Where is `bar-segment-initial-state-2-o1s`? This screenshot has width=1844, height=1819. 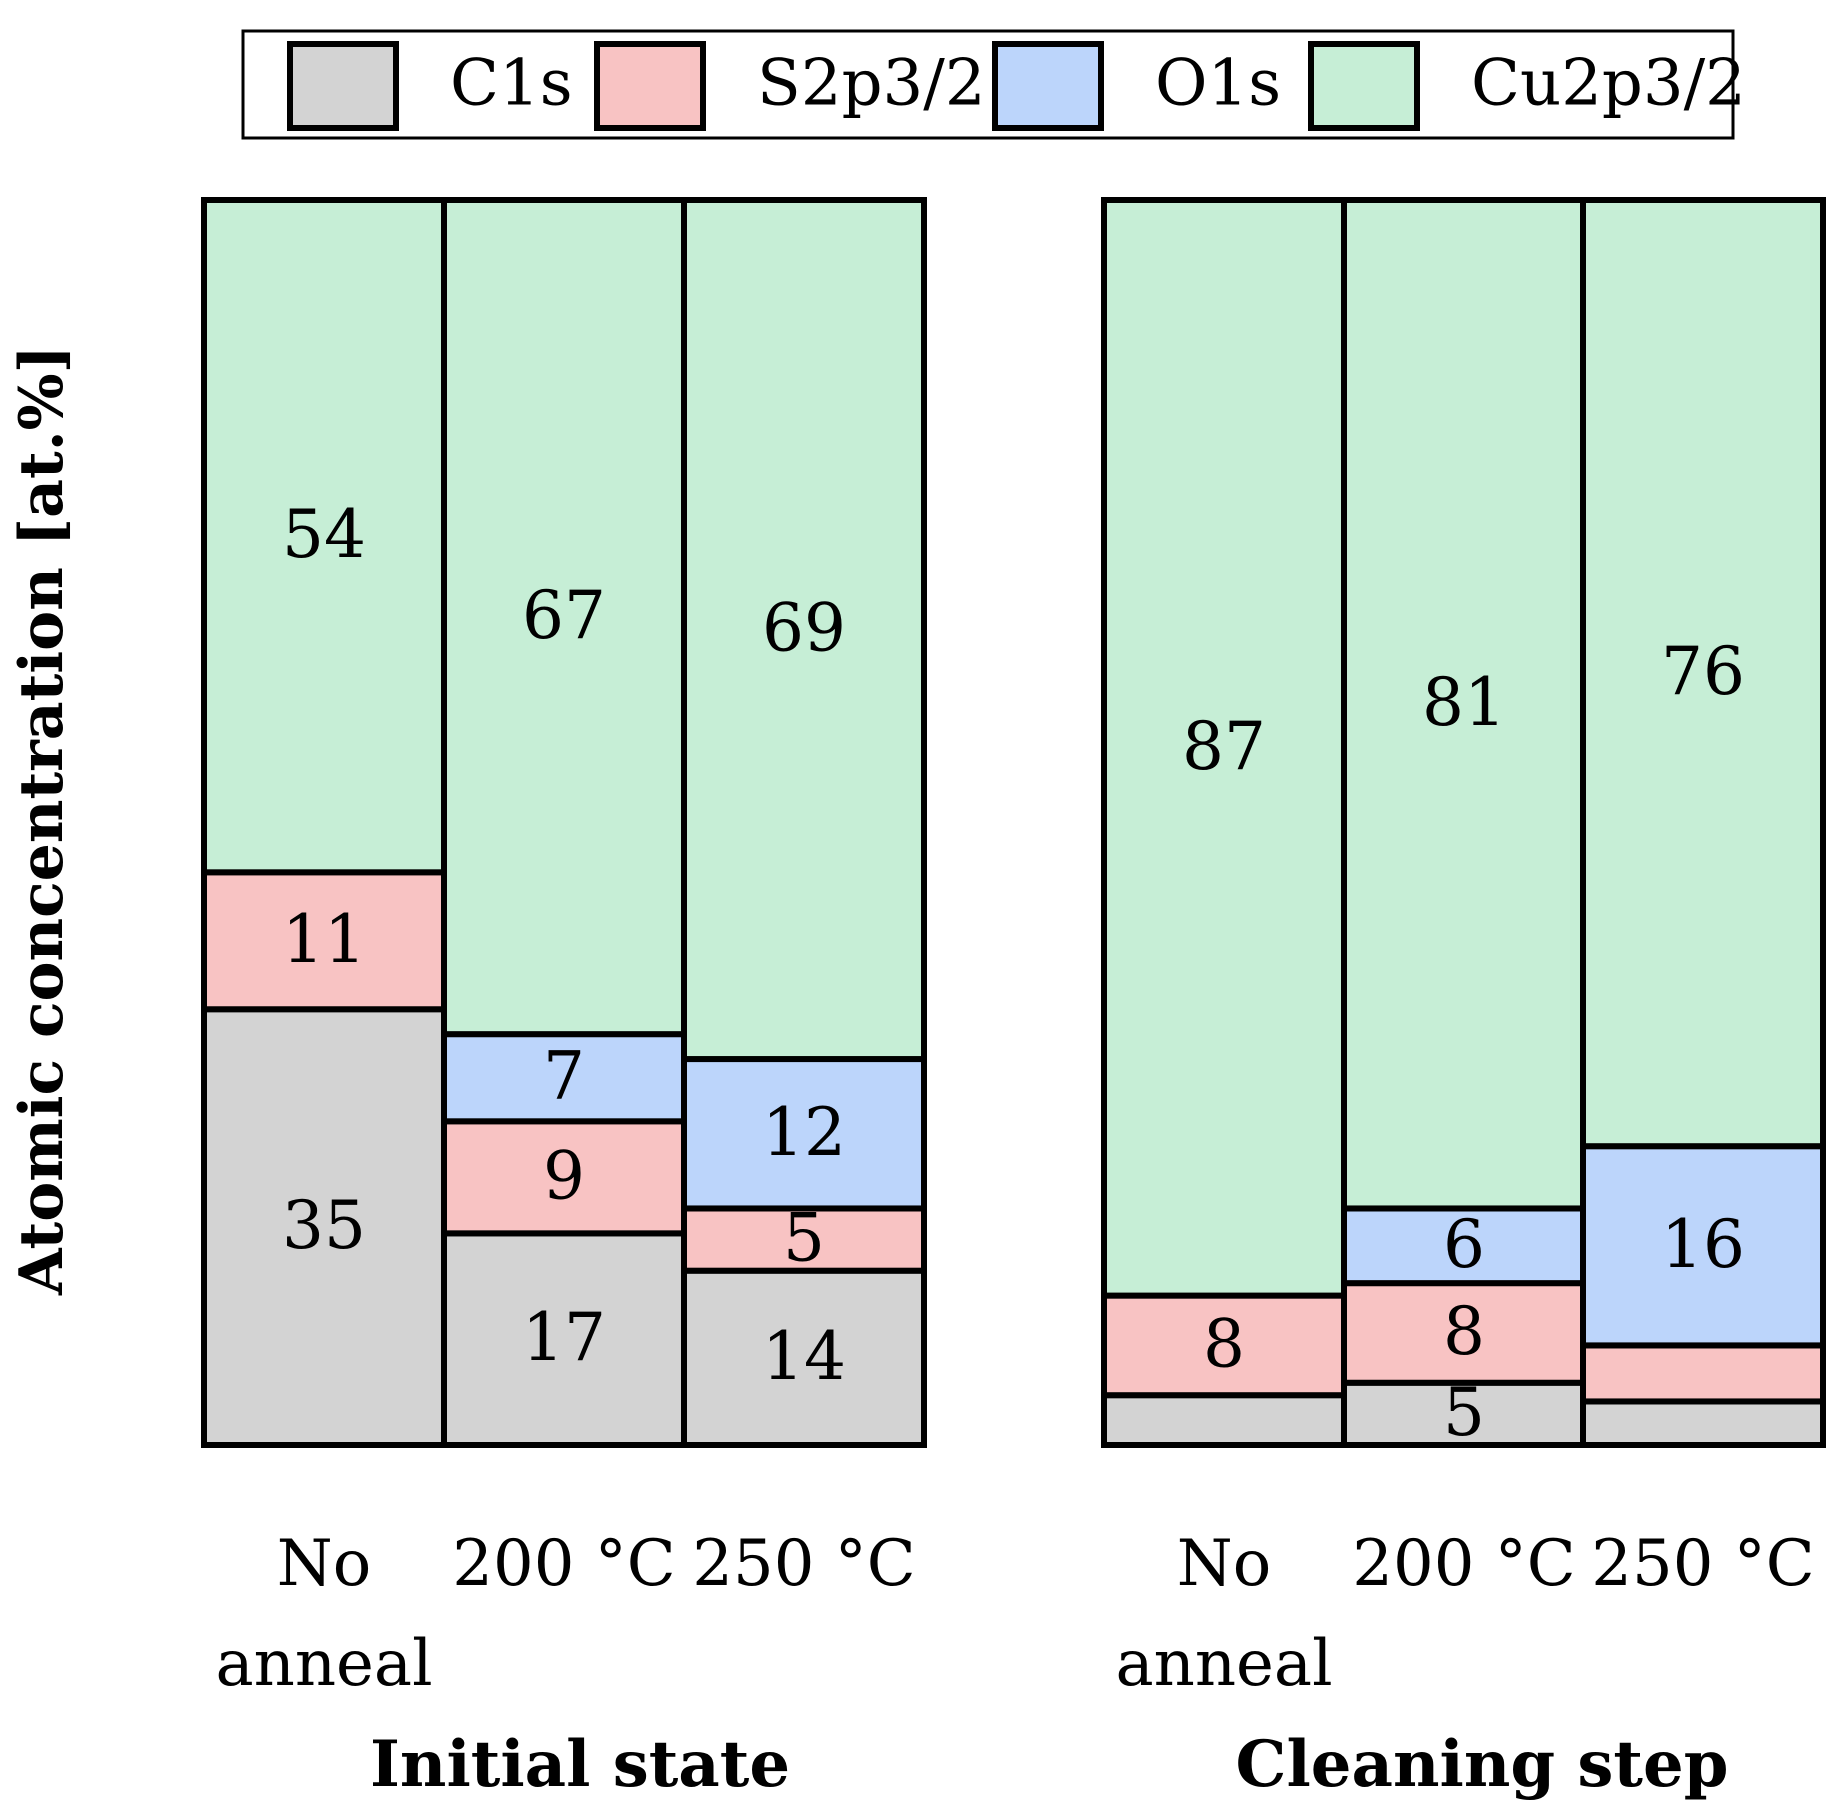
bar-segment-initial-state-2-o1s is located at coordinates (564, 1078).